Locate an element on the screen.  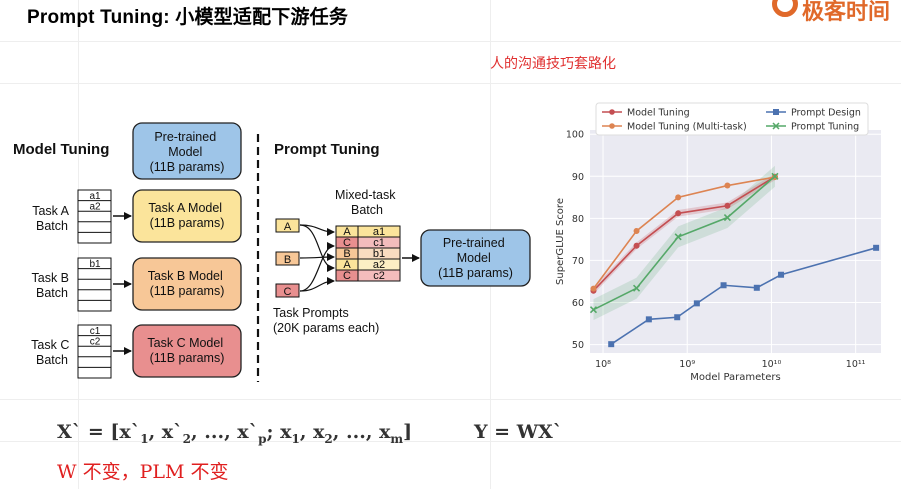
prompt-tuning-band is located at coordinates (684, 243).